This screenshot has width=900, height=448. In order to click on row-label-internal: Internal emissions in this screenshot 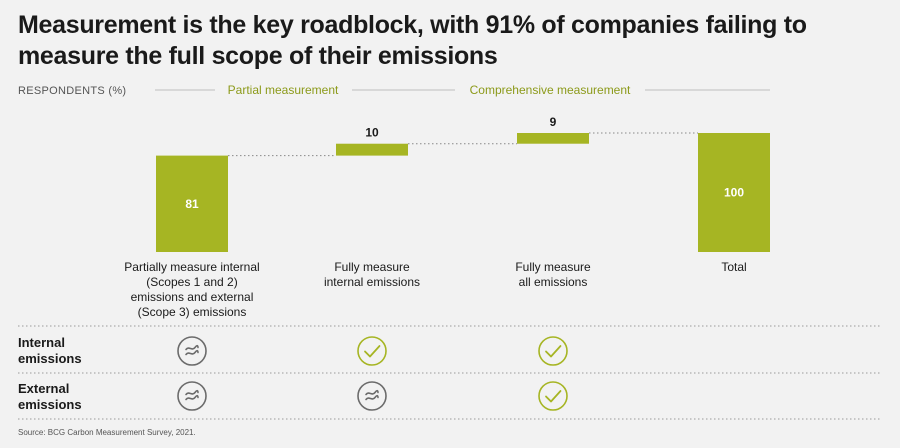, I will do `click(50, 350)`.